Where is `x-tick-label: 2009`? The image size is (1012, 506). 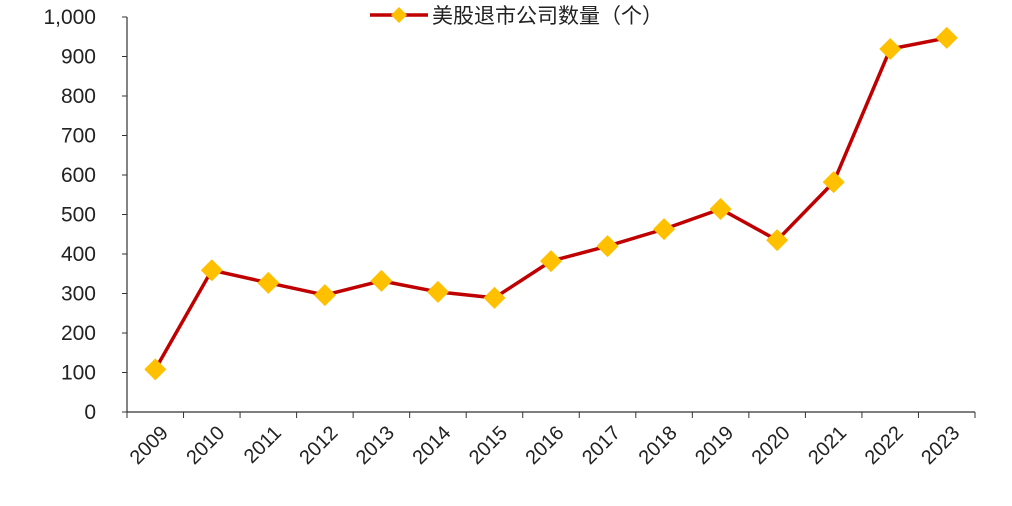
x-tick-label: 2009 is located at coordinates (149, 445).